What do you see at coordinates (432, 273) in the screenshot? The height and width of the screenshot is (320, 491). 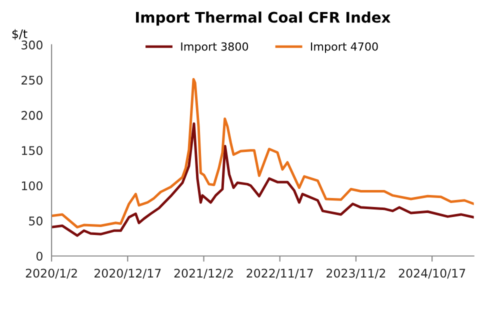 I see `x-tick-label: 2024/10/17` at bounding box center [432, 273].